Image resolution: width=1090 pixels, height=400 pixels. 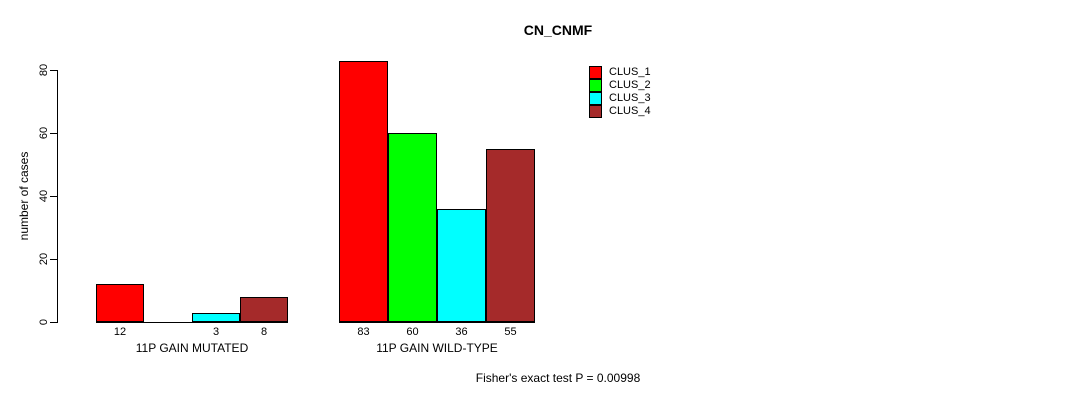 What do you see at coordinates (630, 85) in the screenshot?
I see `legend-label: CLUS_2` at bounding box center [630, 85].